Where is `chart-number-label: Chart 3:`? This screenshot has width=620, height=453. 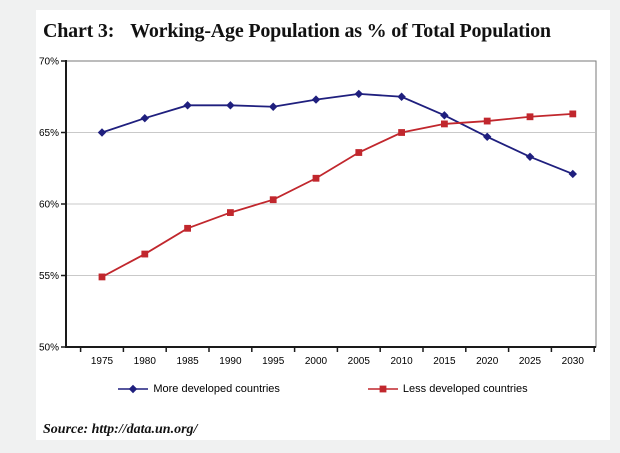
chart-number-label: Chart 3: is located at coordinates (79, 31).